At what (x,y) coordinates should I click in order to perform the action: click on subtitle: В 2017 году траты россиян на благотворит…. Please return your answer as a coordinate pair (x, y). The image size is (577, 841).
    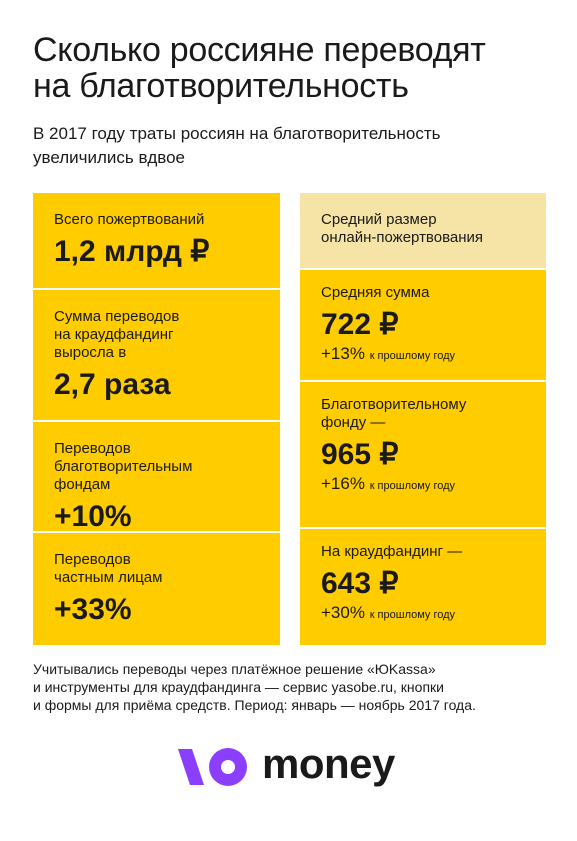
    Looking at the image, I should click on (237, 146).